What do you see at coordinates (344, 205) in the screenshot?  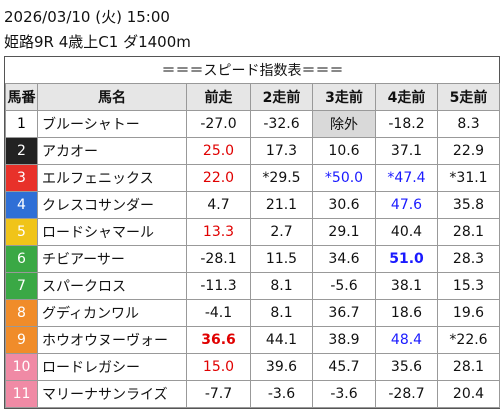 I see `speed-index: 30.6` at bounding box center [344, 205].